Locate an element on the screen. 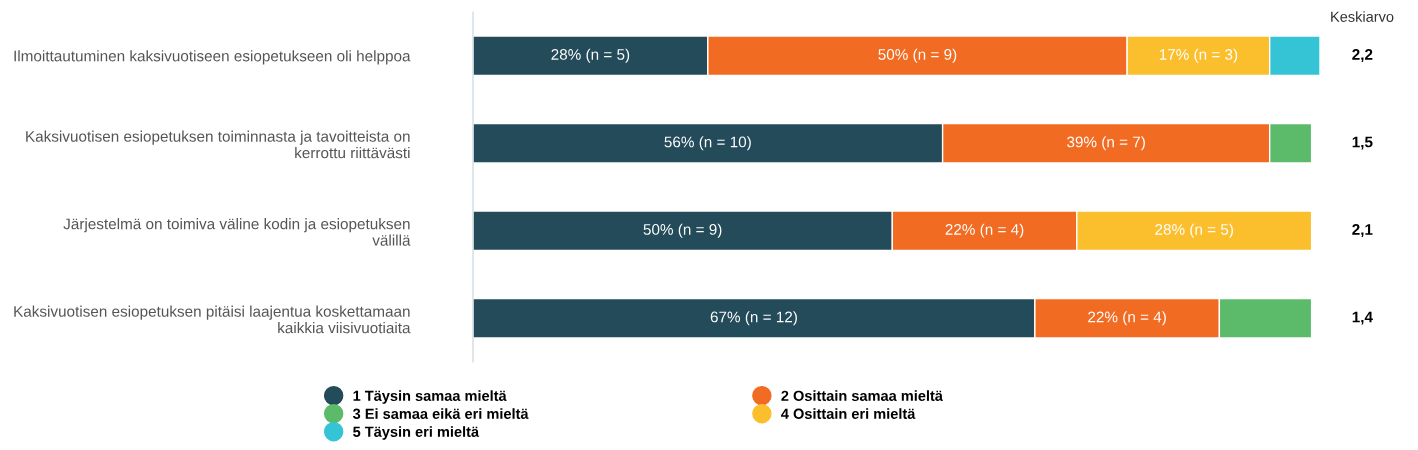  legend-label: 4 Osittain eri mieltä is located at coordinates (848, 413).